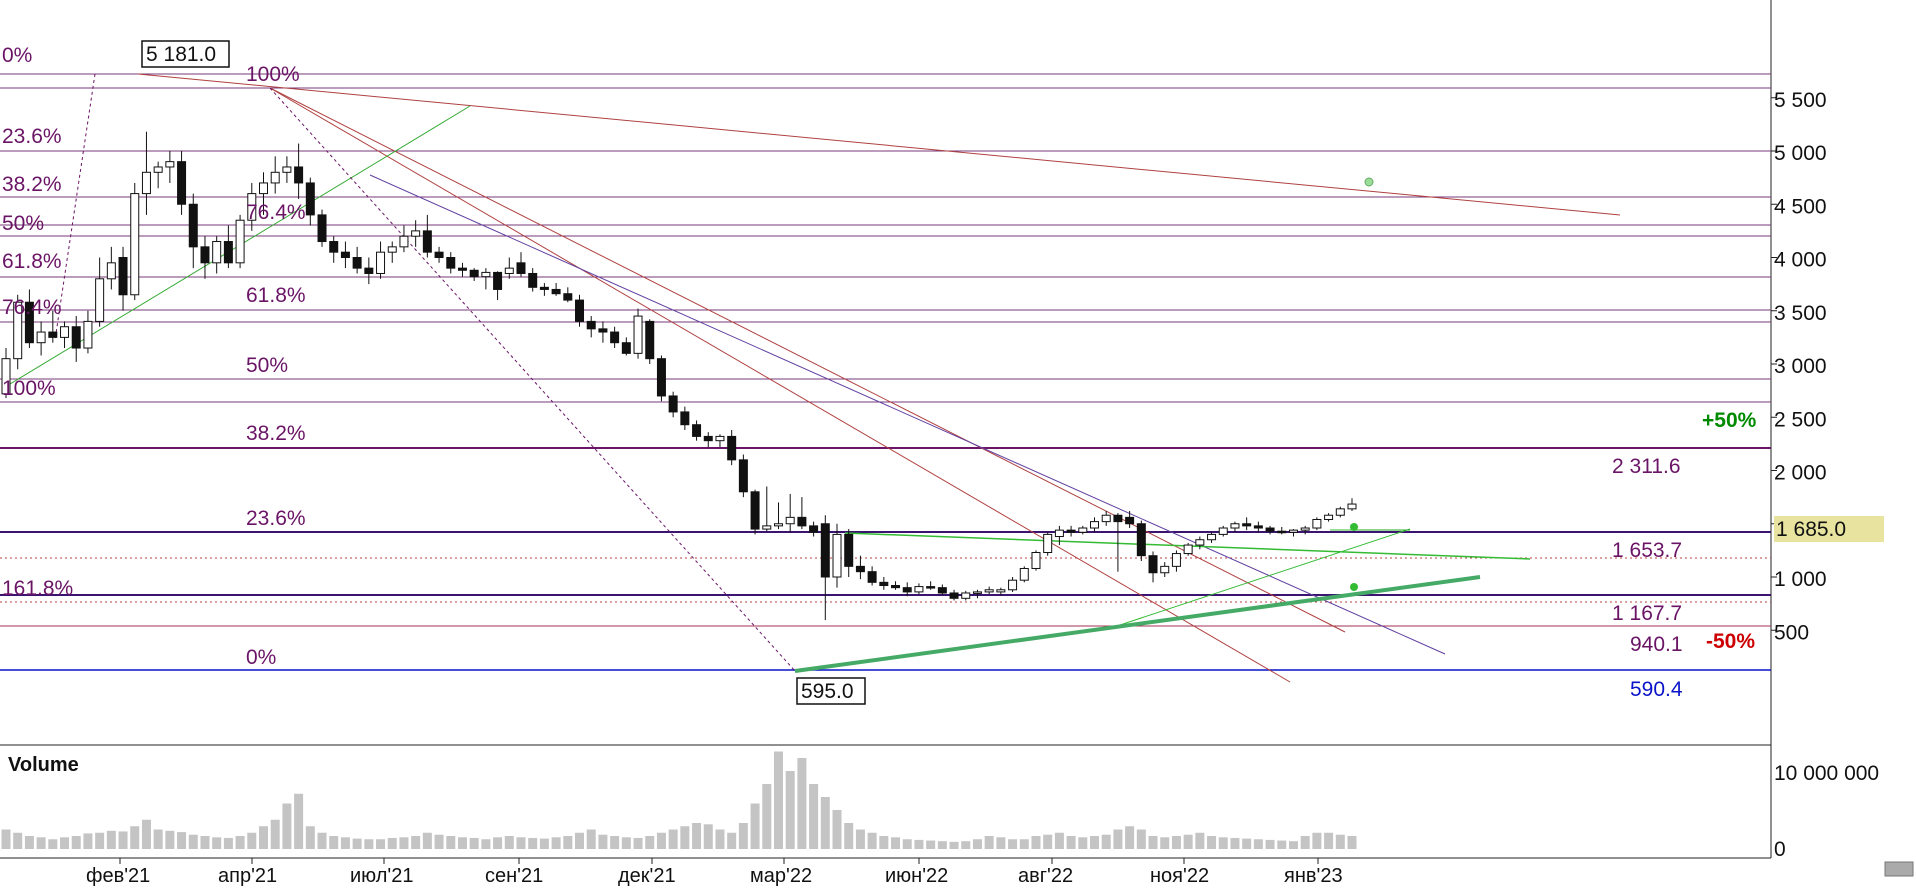 The image size is (1916, 890). What do you see at coordinates (1899, 869) in the screenshot?
I see `scroll-handle` at bounding box center [1899, 869].